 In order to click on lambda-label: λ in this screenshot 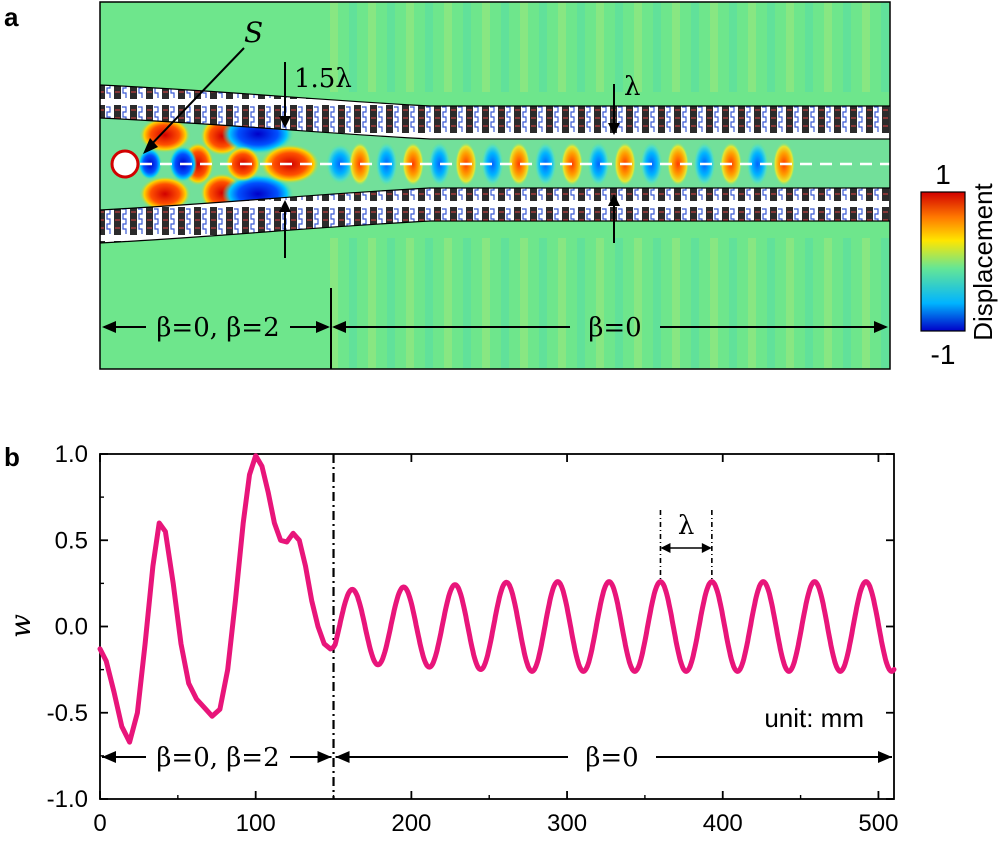, I will do `click(686, 526)`.